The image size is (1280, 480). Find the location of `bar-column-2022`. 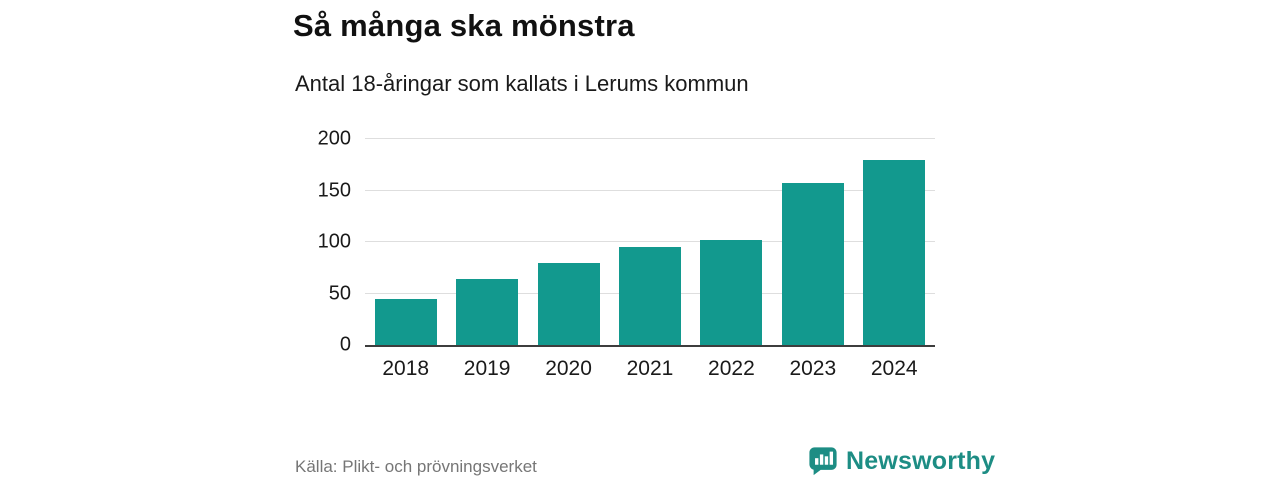

bar-column-2022 is located at coordinates (731, 243).